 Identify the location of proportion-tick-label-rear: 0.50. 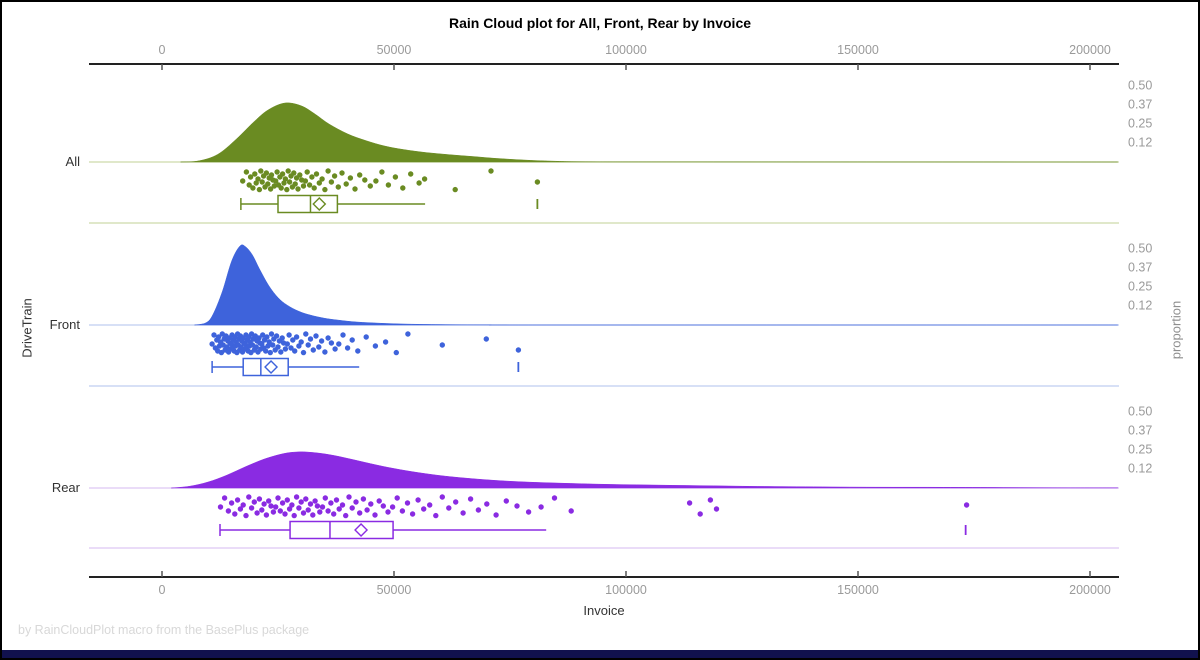
(1140, 411).